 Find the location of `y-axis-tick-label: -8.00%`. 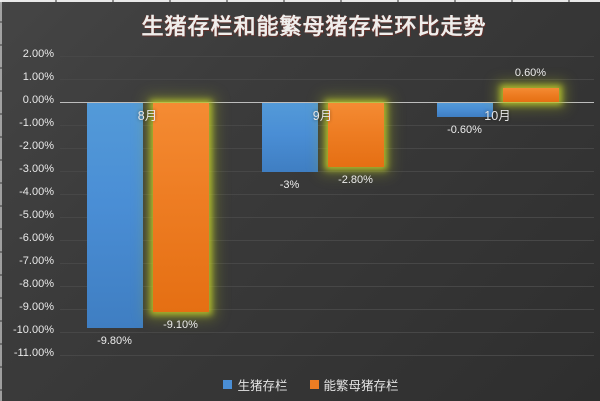

y-axis-tick-label: -8.00% is located at coordinates (36, 284).